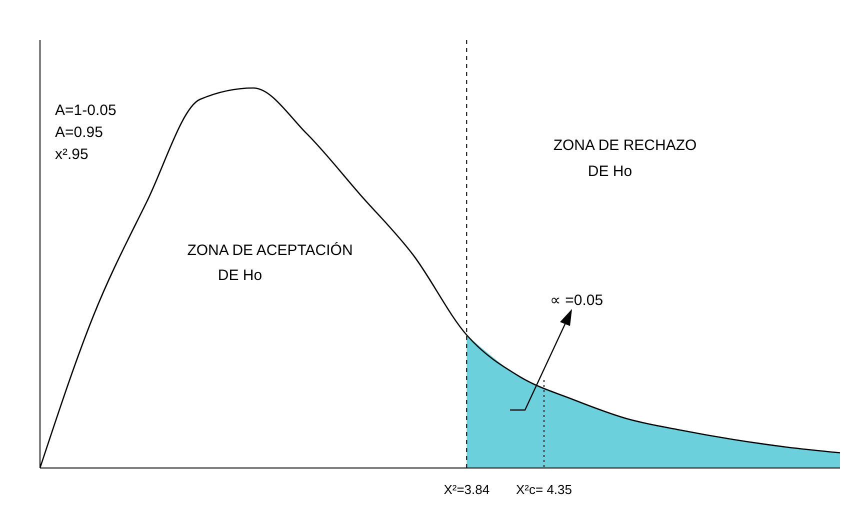 The image size is (853, 507). Describe the element at coordinates (467, 489) in the screenshot. I see `text: X²=3.84` at that location.